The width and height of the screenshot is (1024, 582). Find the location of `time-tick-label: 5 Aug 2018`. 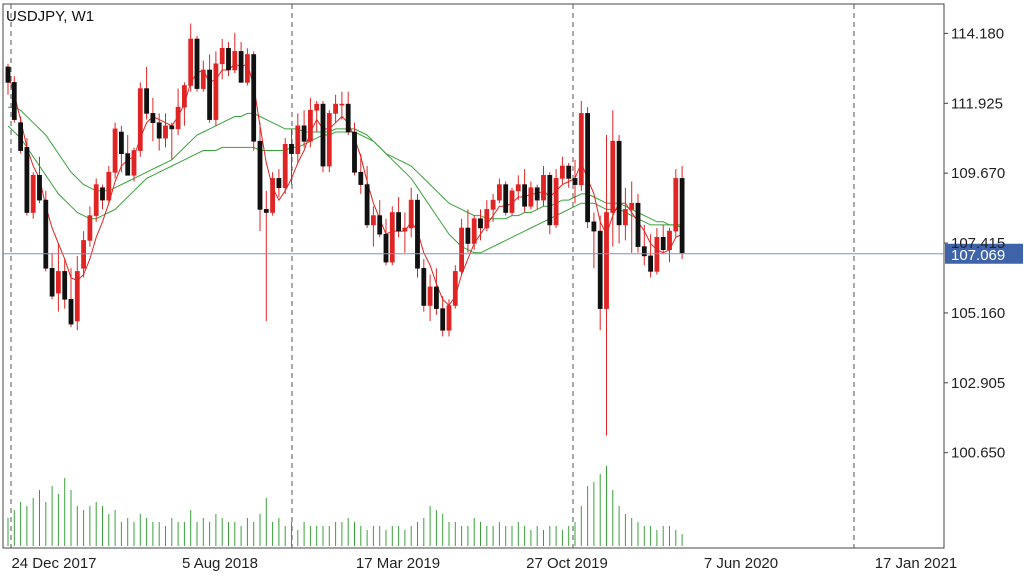

time-tick-label: 5 Aug 2018 is located at coordinates (220, 563).